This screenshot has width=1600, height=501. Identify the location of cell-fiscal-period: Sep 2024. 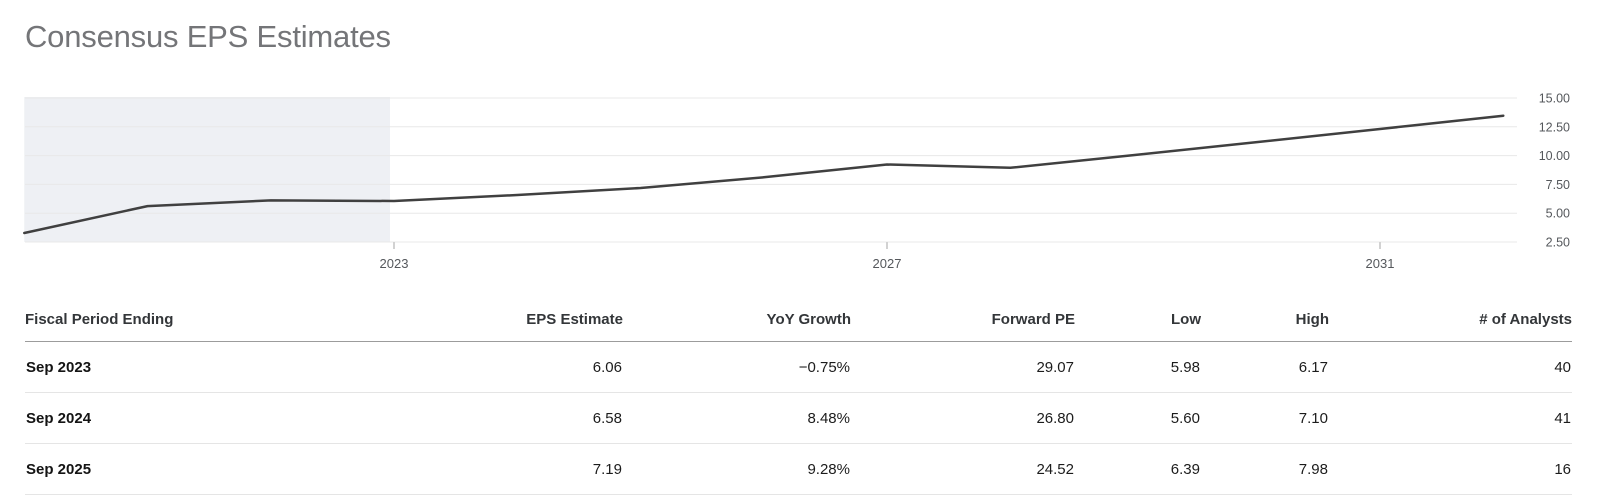
(189, 418).